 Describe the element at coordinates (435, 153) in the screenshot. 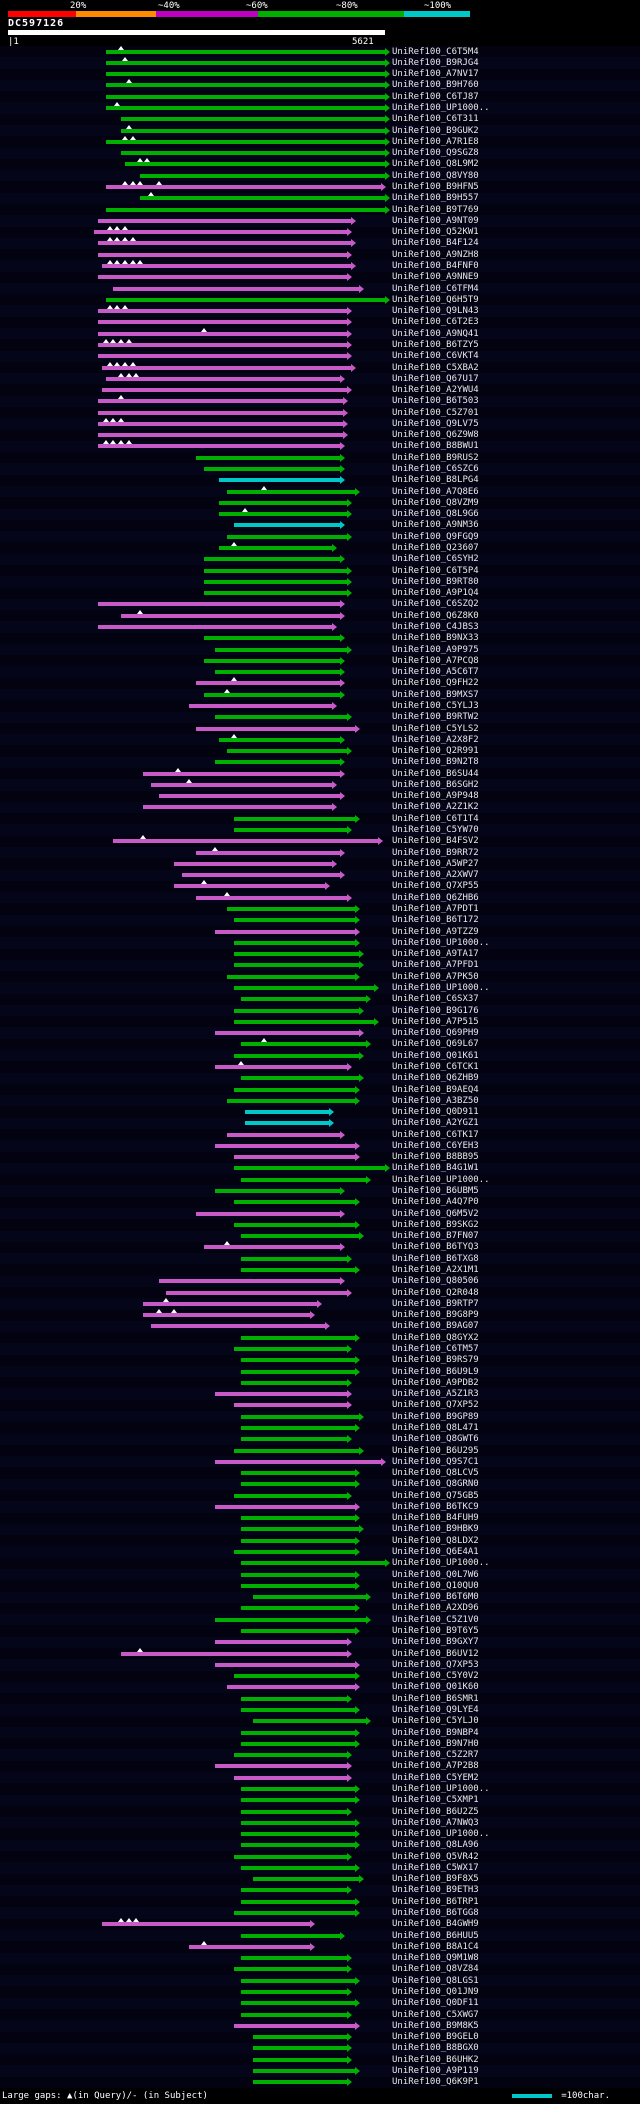

I see `hit-label: UniRef100_Q9SGZ8` at that location.